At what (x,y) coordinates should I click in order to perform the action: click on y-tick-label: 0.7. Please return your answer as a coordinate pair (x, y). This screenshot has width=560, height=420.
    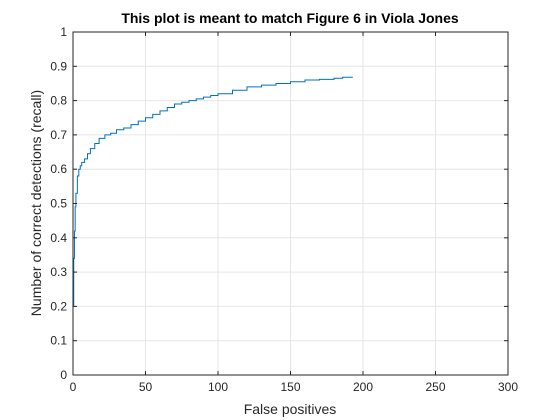
    Looking at the image, I should click on (58, 135).